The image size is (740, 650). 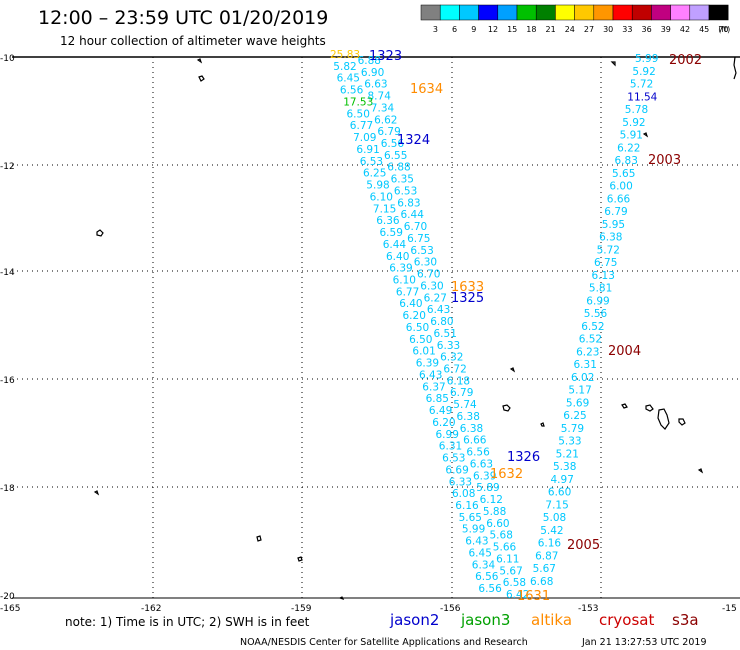 I want to click on track-value: 5.82, so click(x=344, y=67).